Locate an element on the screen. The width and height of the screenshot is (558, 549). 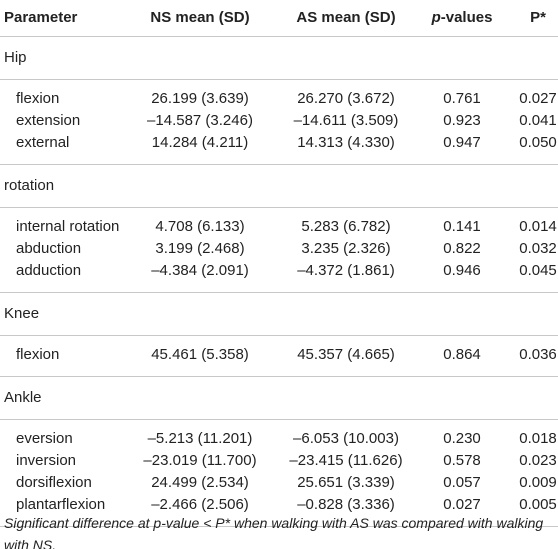
cell: 14.284 (4.211) is located at coordinates (200, 142).